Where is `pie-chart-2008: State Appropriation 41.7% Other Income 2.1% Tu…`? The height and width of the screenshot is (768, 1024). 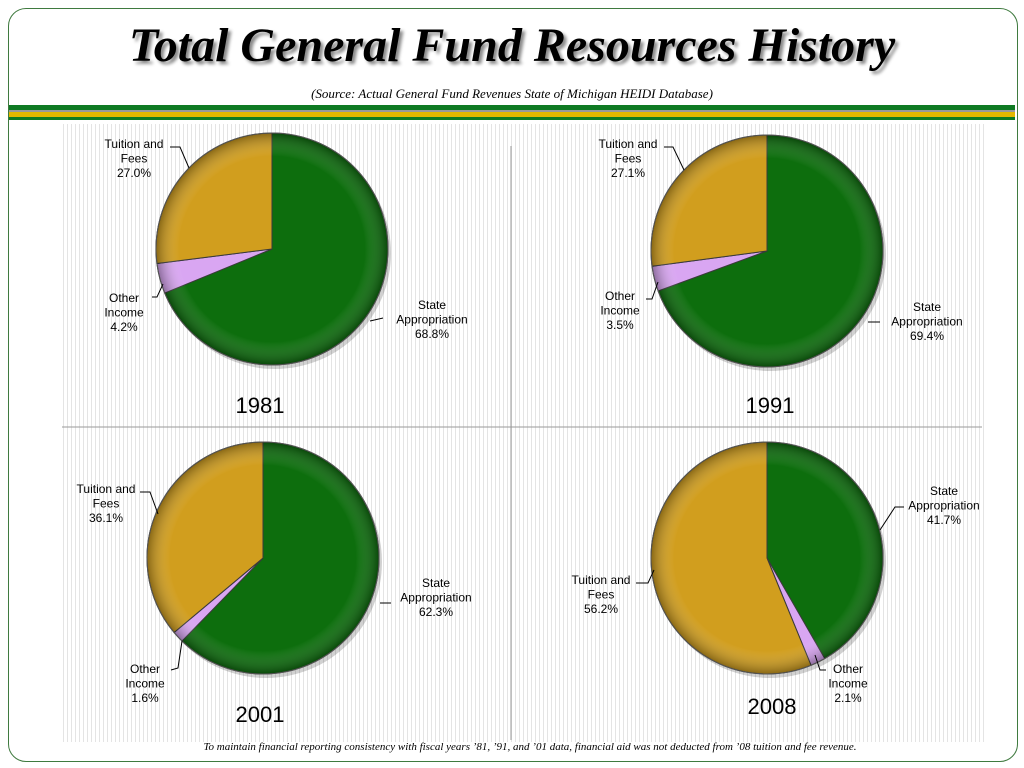
pie-chart-2008: State Appropriation 41.7% Other Income 2.1% Tu… is located at coordinates (776, 580).